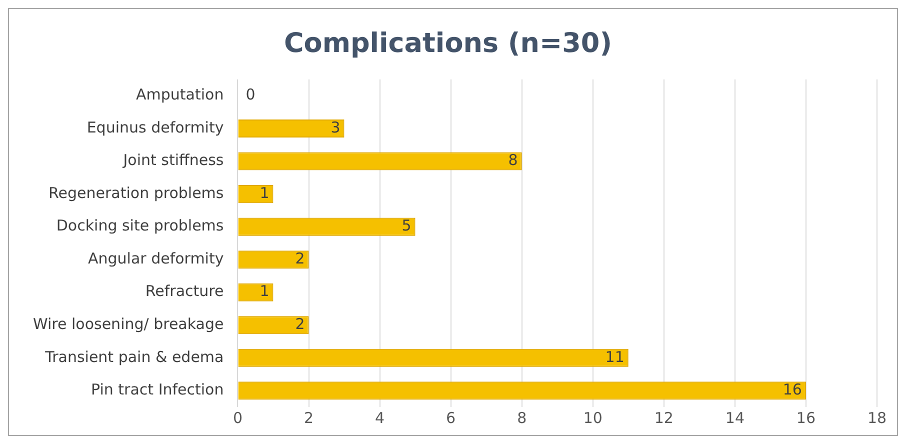 This screenshot has width=906, height=444. I want to click on x-tick-label: 10, so click(592, 417).